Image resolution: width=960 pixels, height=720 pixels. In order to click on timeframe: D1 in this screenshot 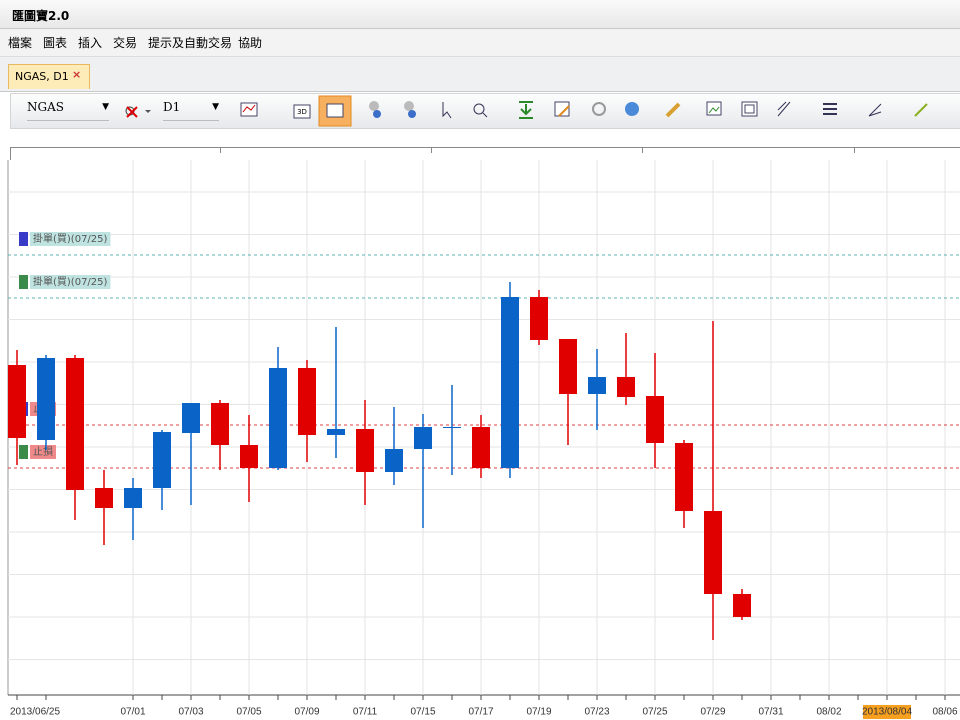, I will do `click(172, 107)`.